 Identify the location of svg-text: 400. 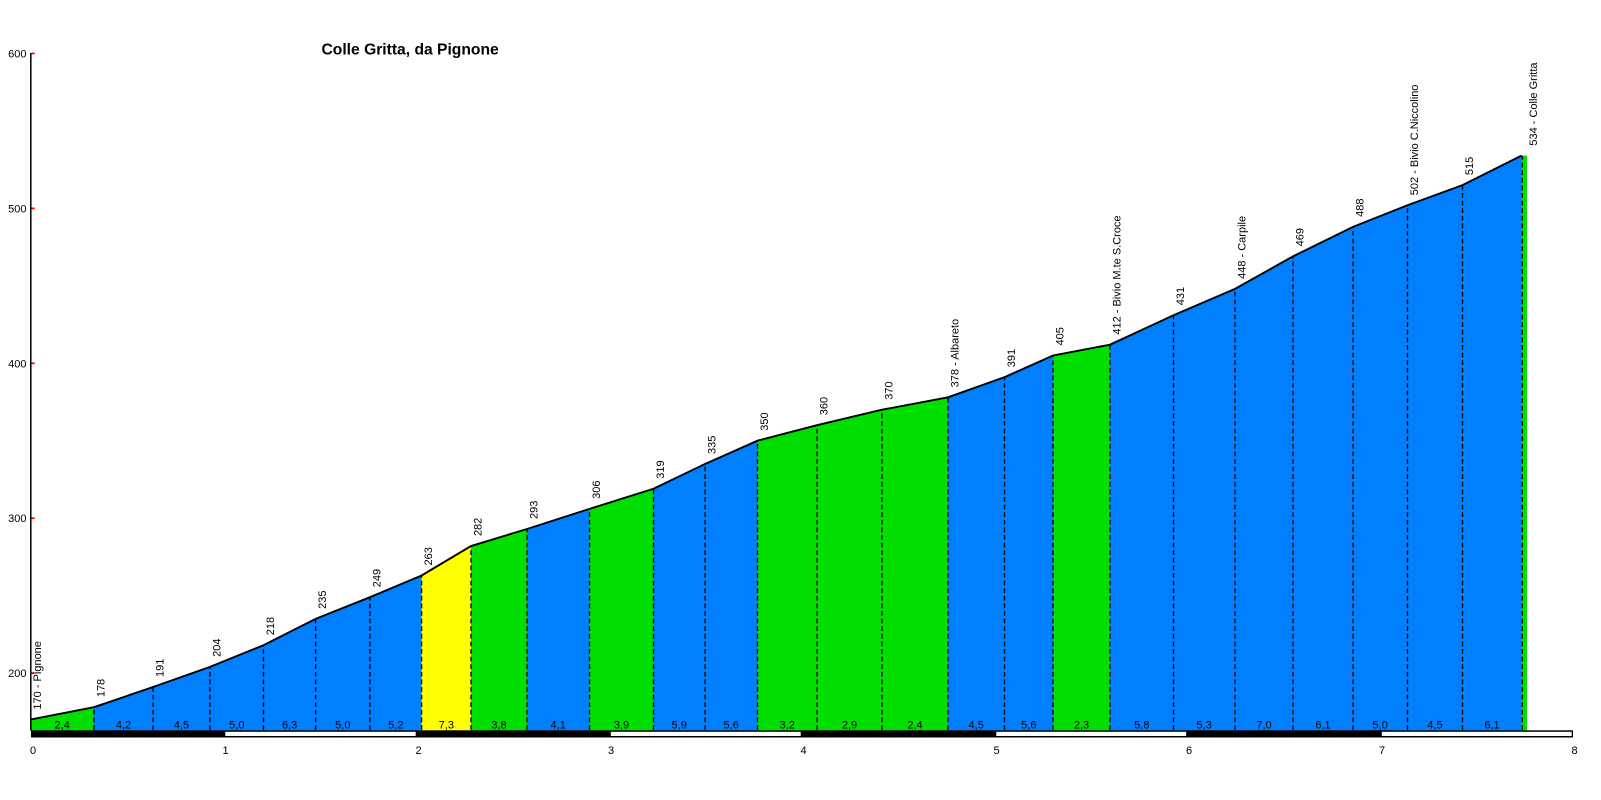
(17, 364).